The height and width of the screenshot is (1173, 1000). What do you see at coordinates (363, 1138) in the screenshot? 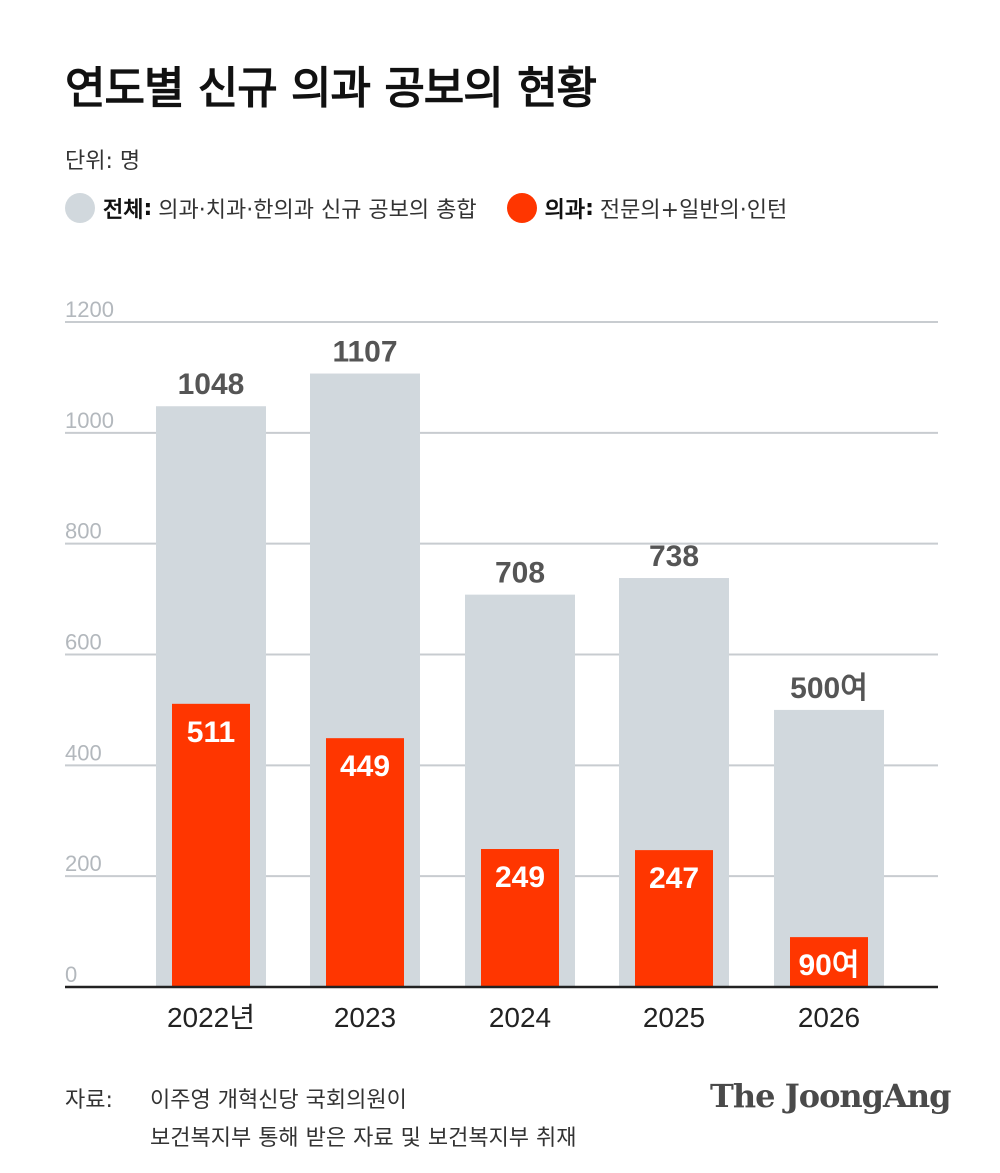
I see `source-line-2: 보건복지부 통해 받은 자료 및 보건복지부 취재` at bounding box center [363, 1138].